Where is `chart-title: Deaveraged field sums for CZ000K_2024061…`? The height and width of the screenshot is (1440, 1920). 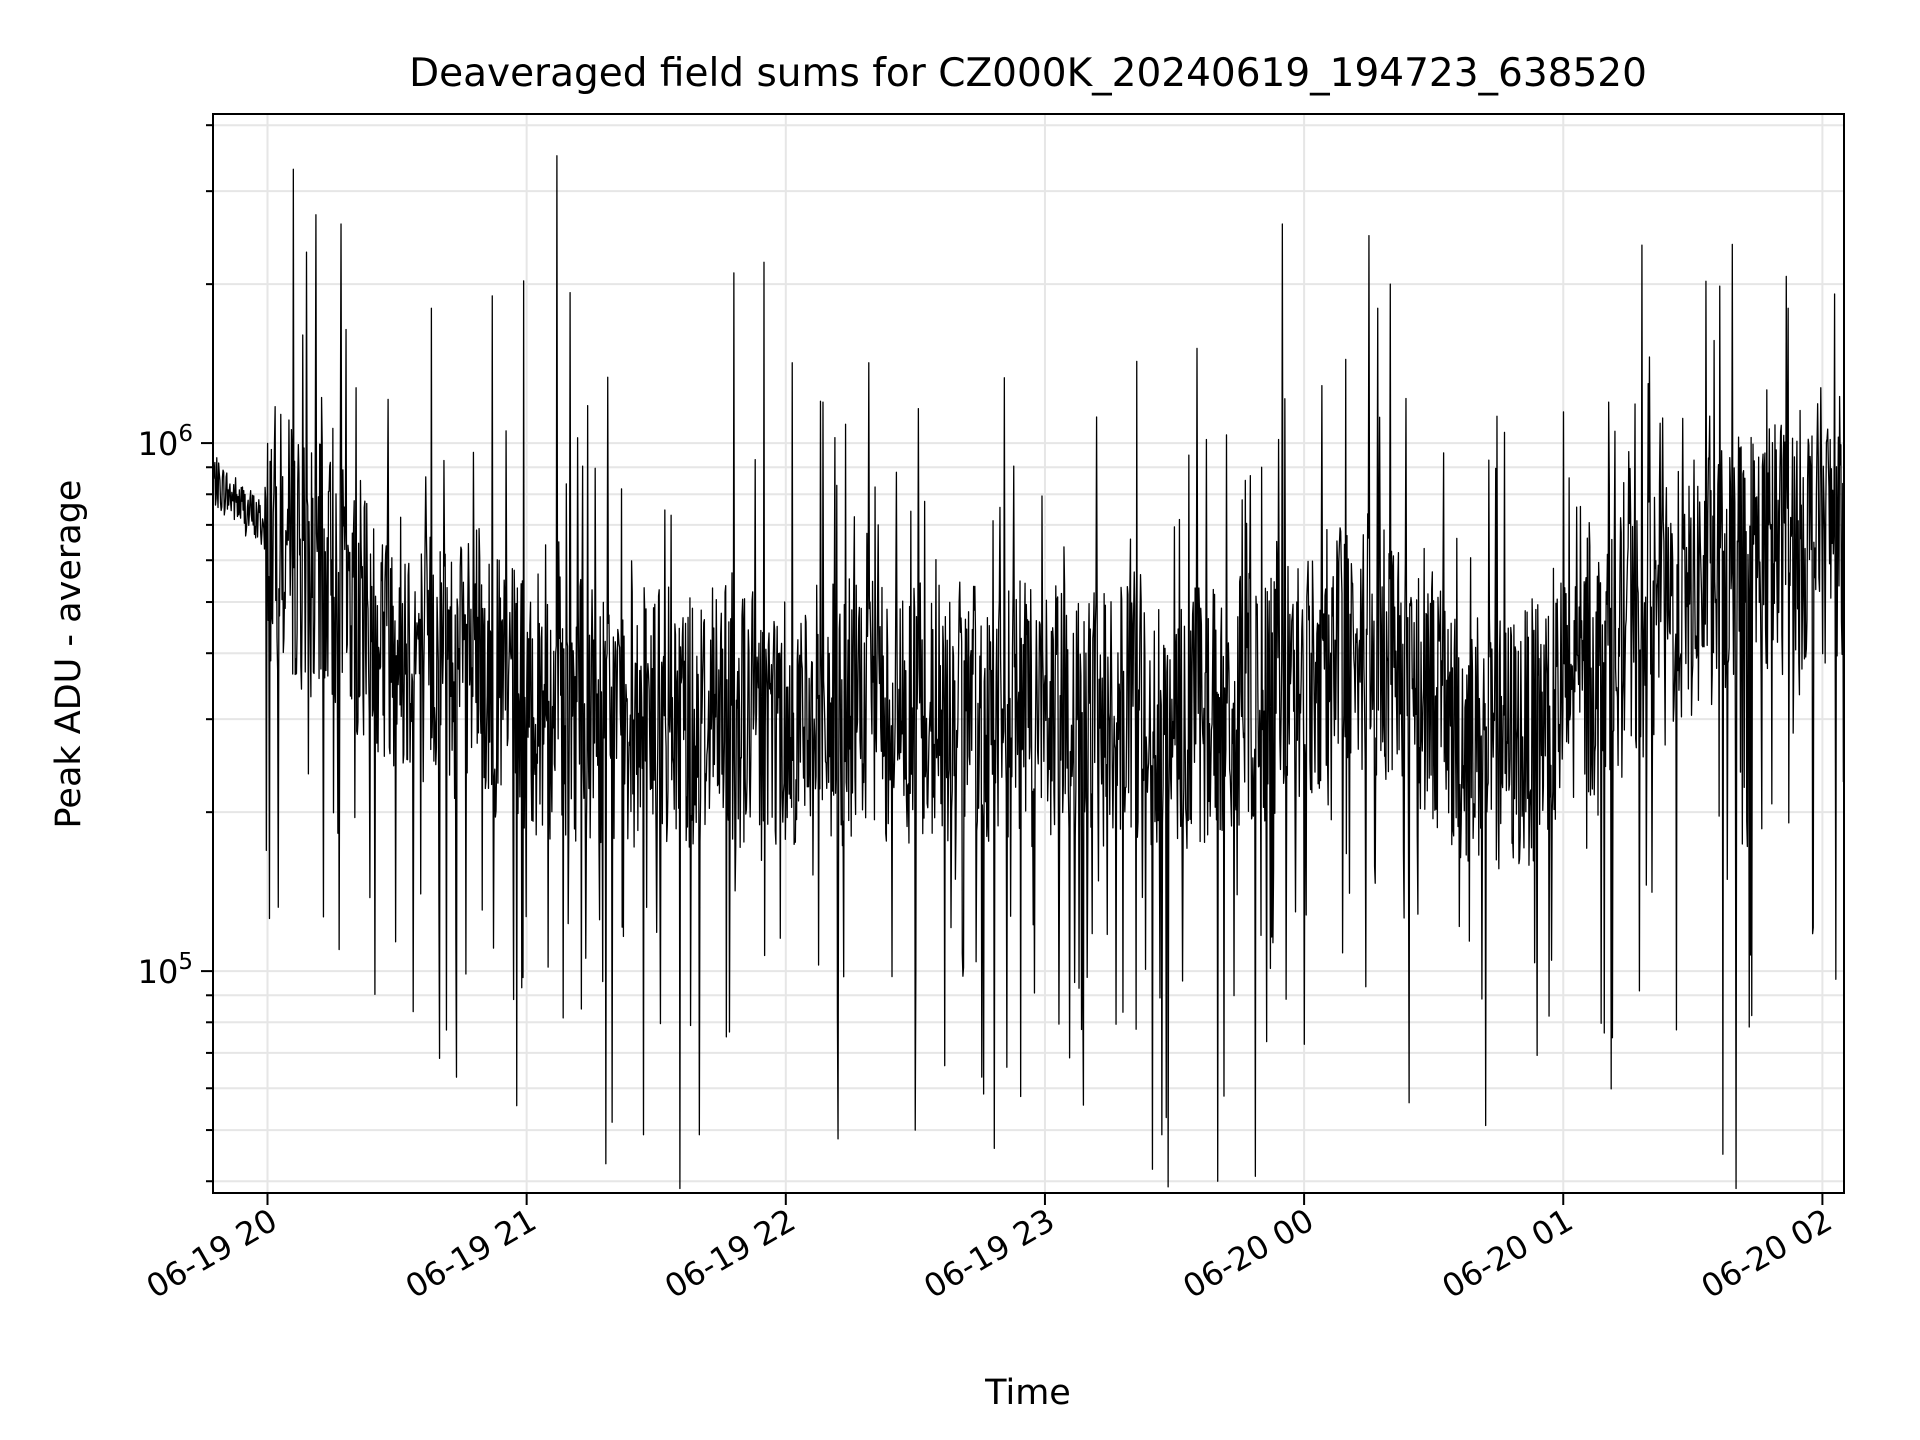
chart-title: Deaveraged field sums for CZ000K_2024061… is located at coordinates (1028, 73).